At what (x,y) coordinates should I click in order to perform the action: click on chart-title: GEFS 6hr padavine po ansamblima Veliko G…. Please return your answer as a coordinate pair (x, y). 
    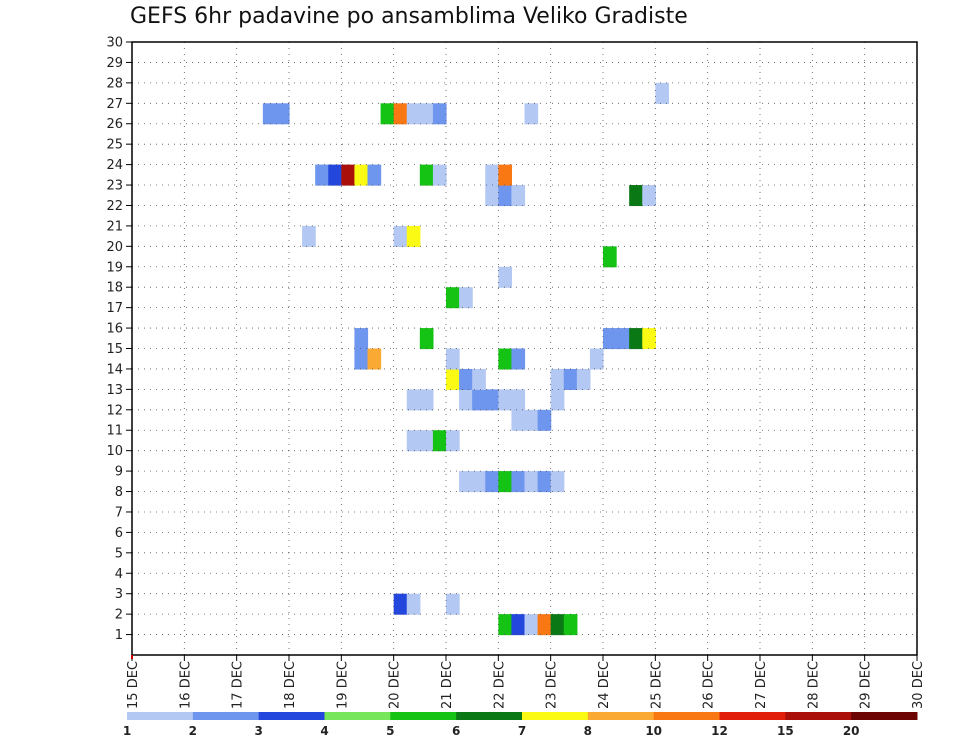
    Looking at the image, I should click on (409, 16).